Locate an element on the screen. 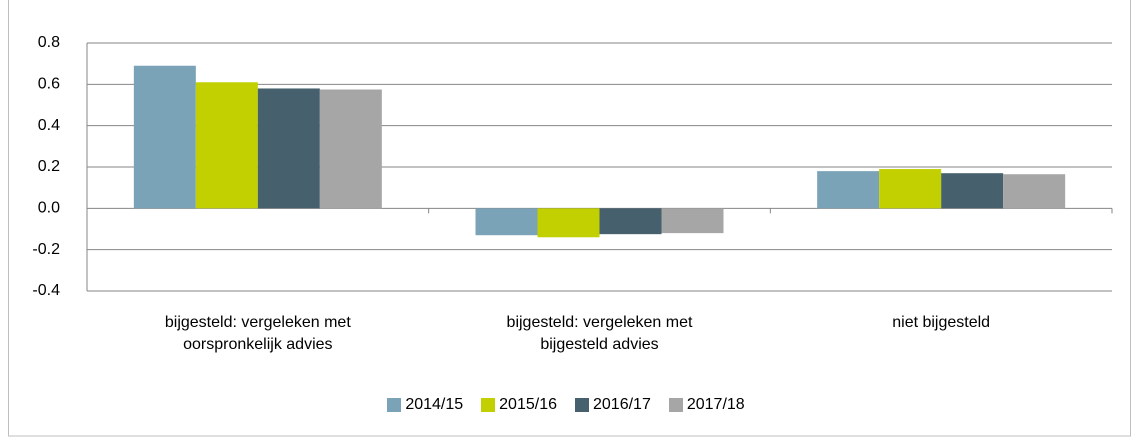 The image size is (1132, 437). legend-label: 2016/17 is located at coordinates (622, 404).